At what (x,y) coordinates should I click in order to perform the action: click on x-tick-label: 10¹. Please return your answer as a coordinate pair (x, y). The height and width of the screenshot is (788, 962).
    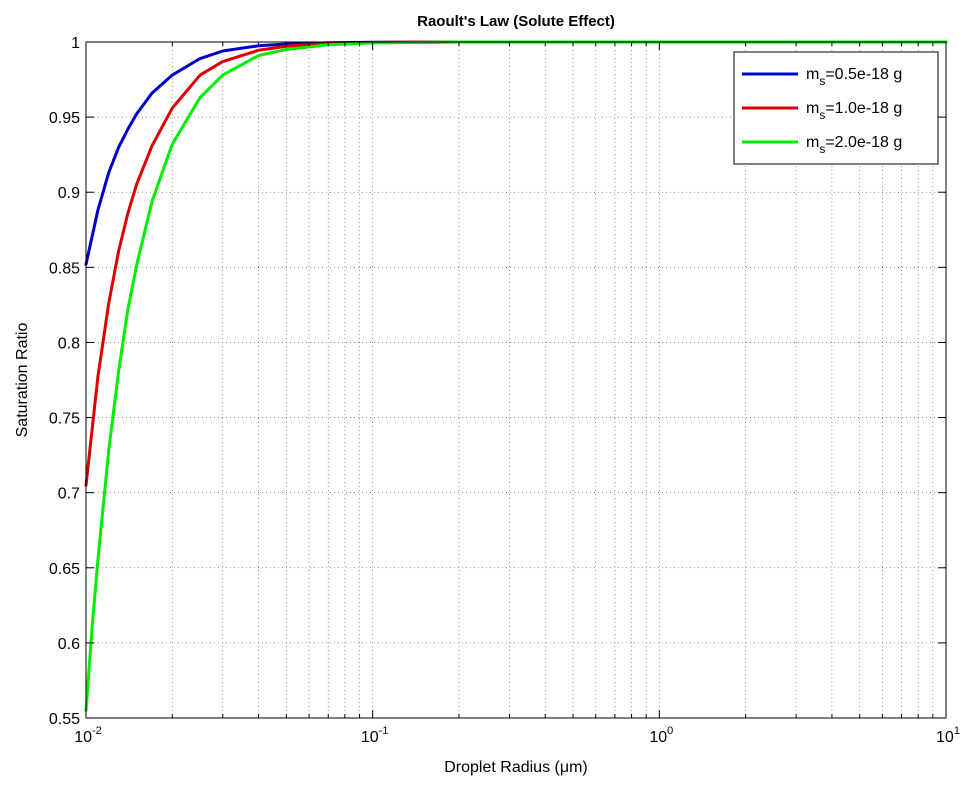
    Looking at the image, I should click on (948, 735).